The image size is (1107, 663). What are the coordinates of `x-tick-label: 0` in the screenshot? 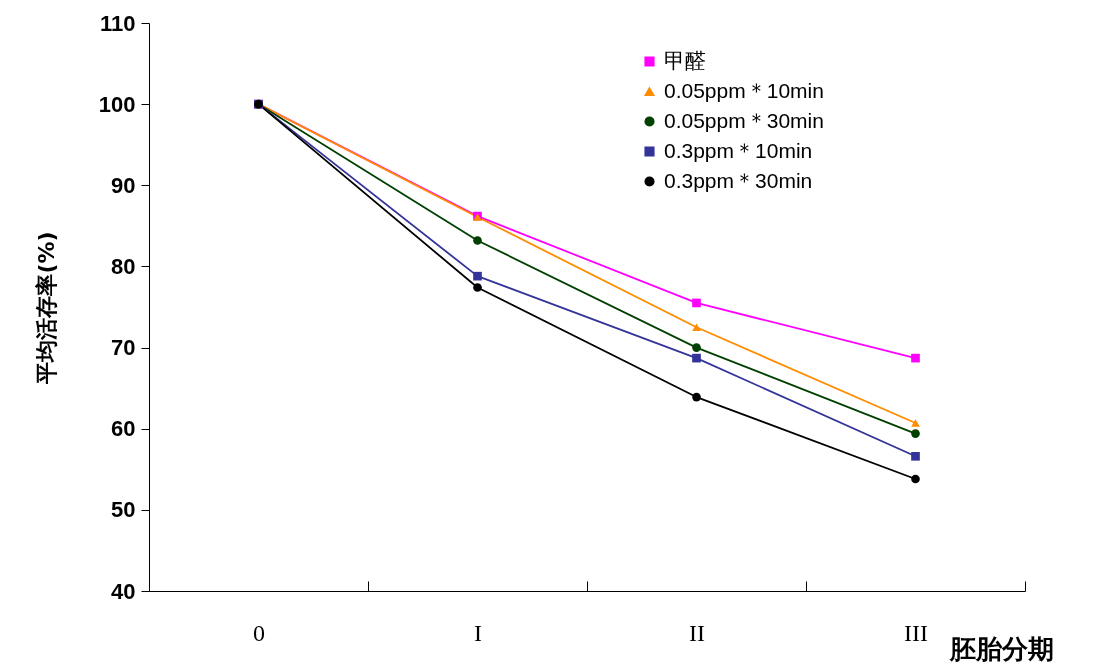 It's located at (259, 632).